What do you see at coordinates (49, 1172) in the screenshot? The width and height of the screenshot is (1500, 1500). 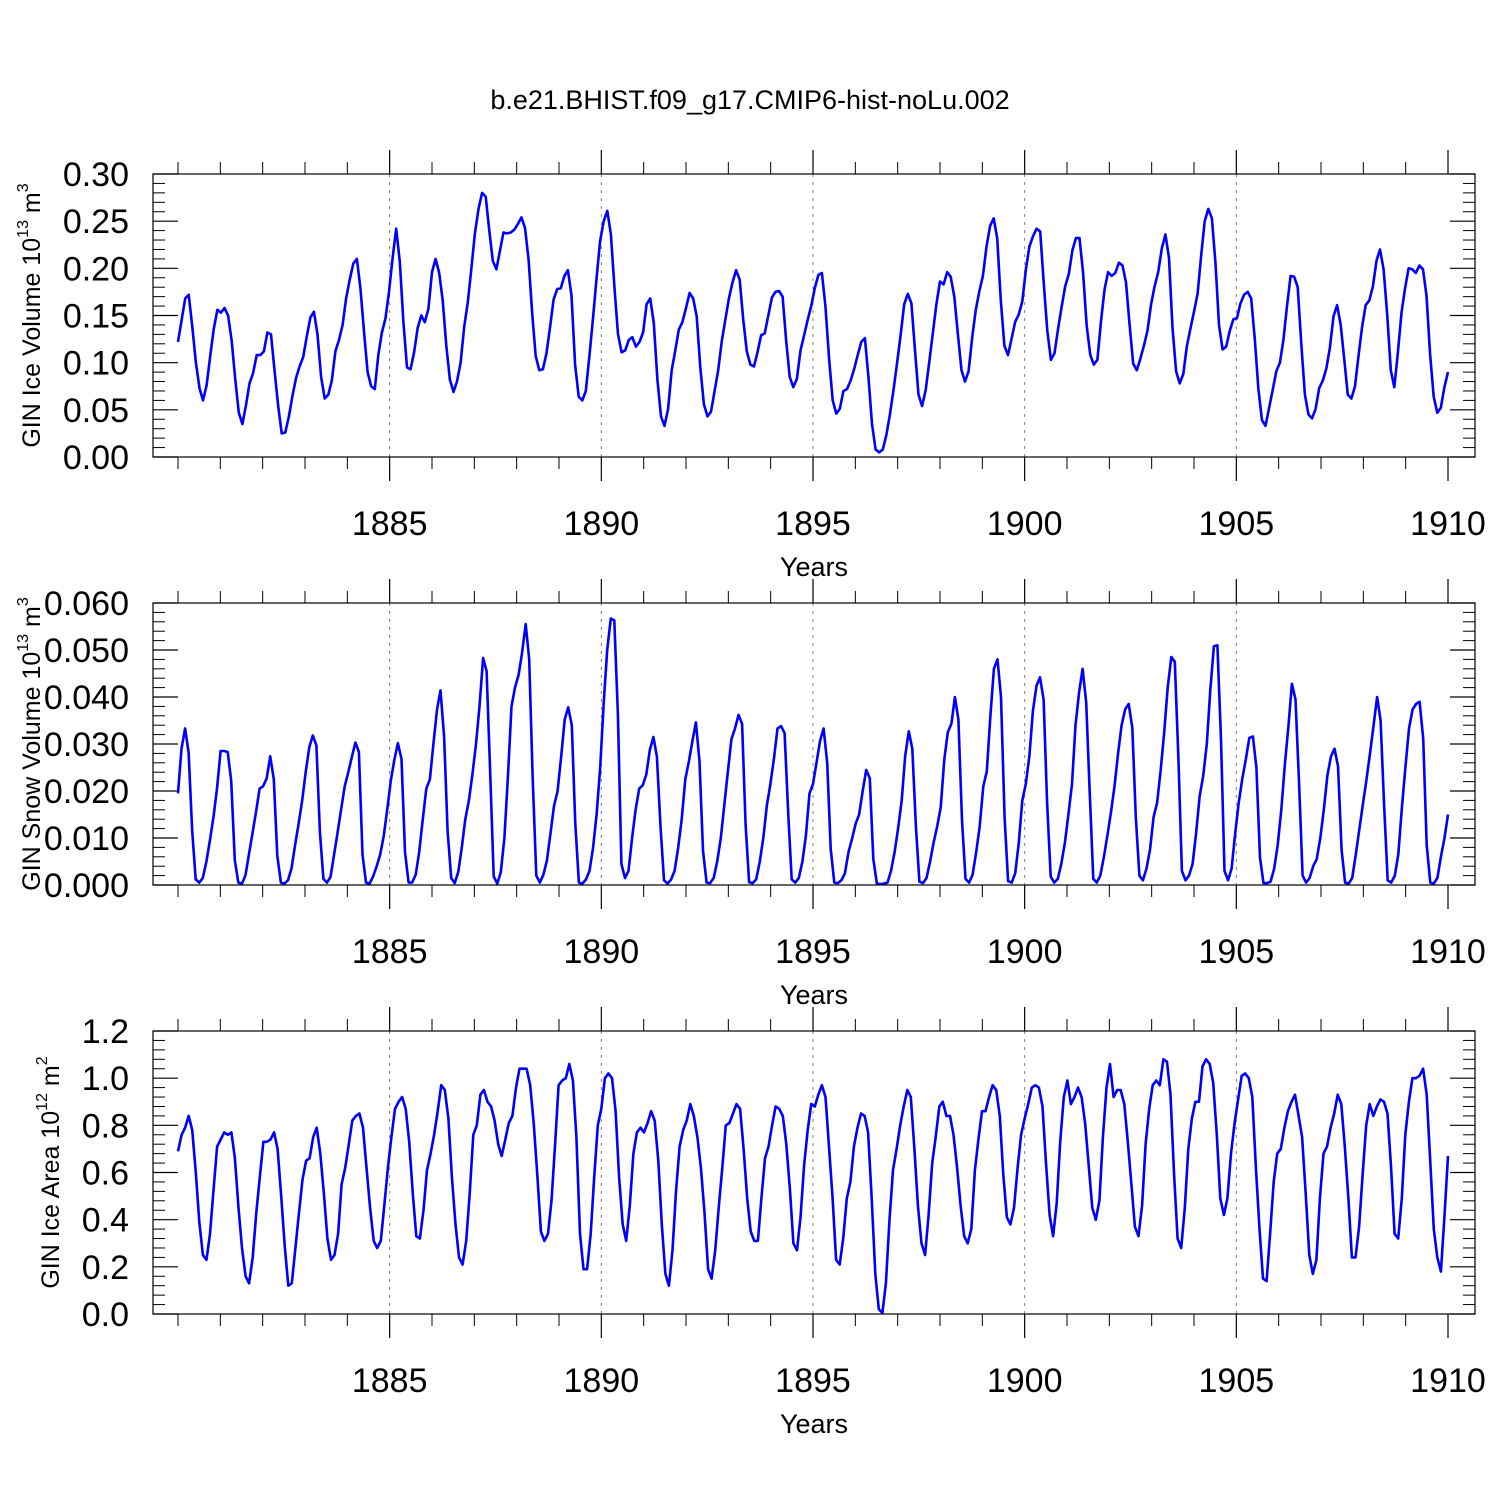 I see `ice-area-y-axis-title: GIN Ice Area 1012 m2` at bounding box center [49, 1172].